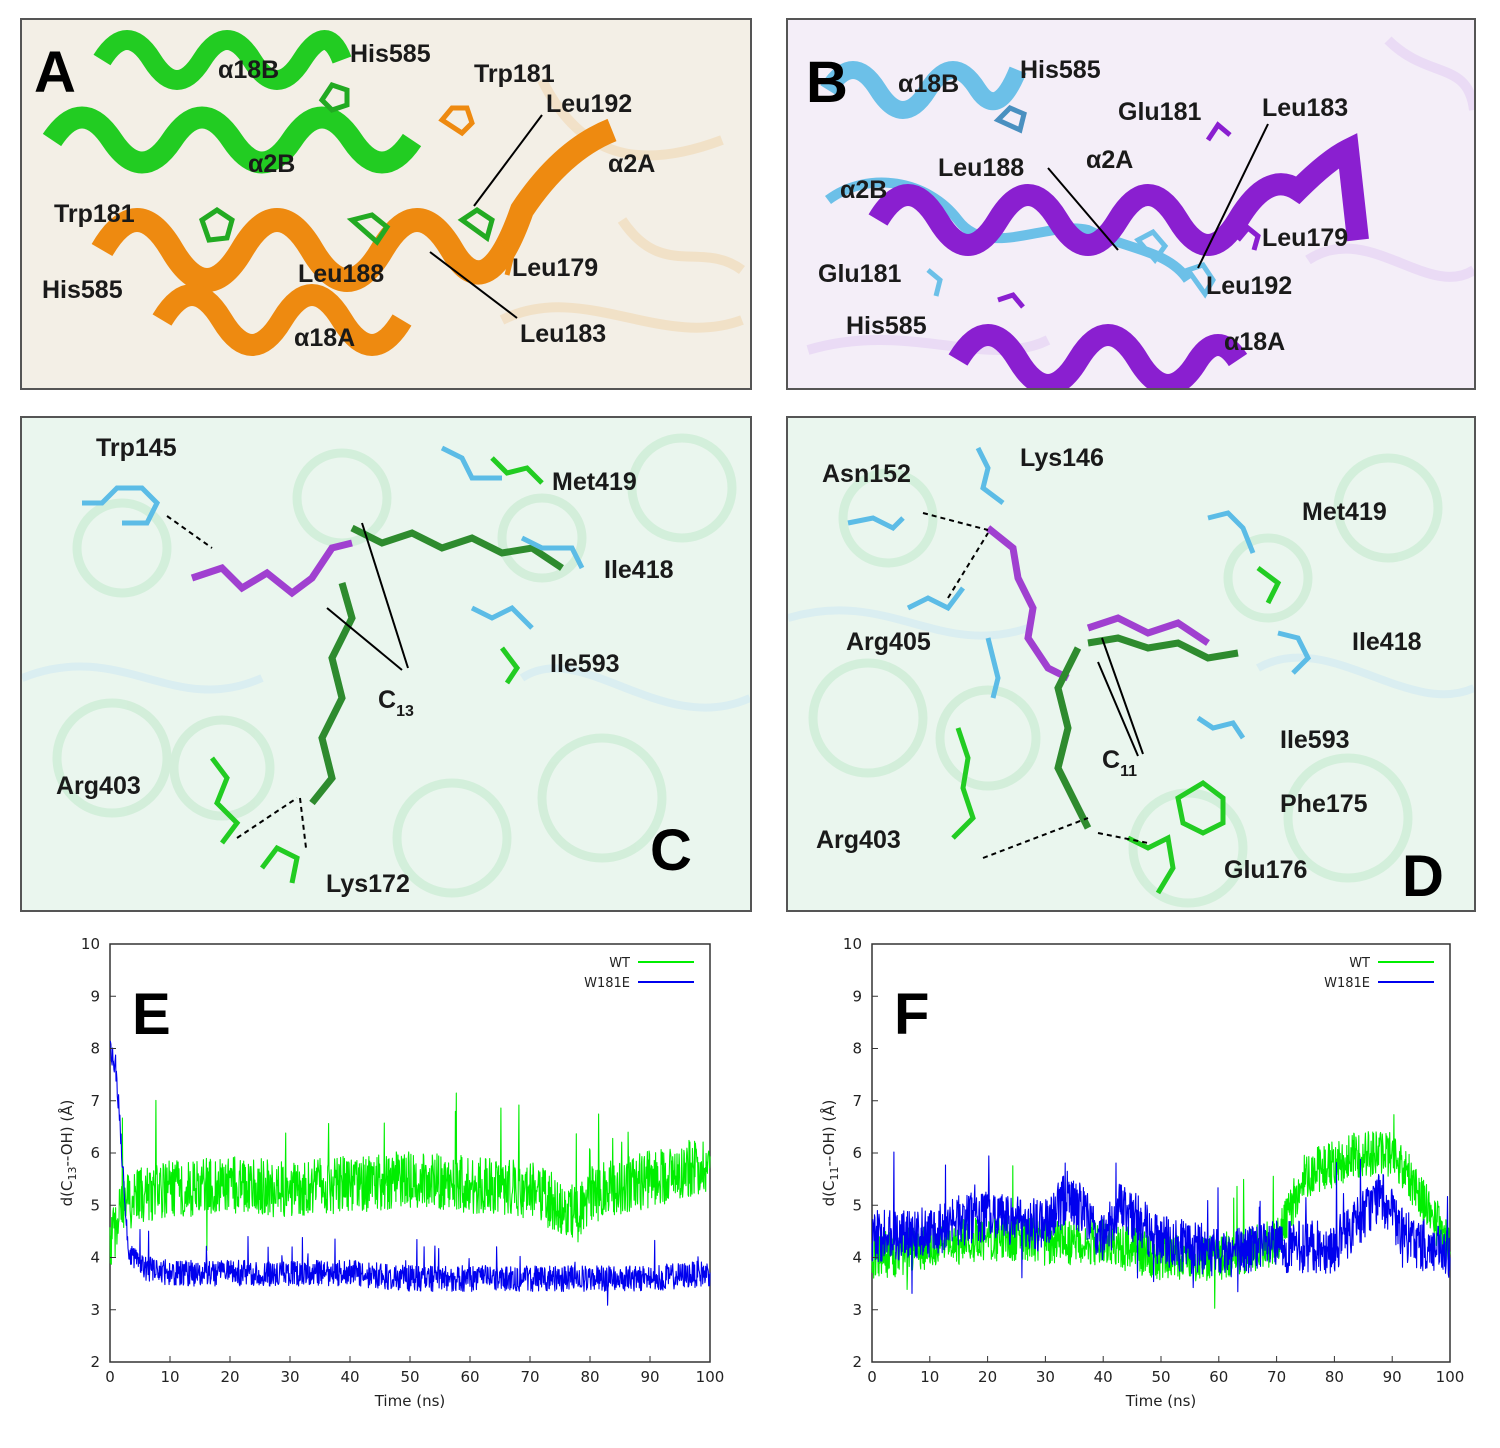  I want to click on label-glu181-top-b: Glu181, so click(1159, 112).